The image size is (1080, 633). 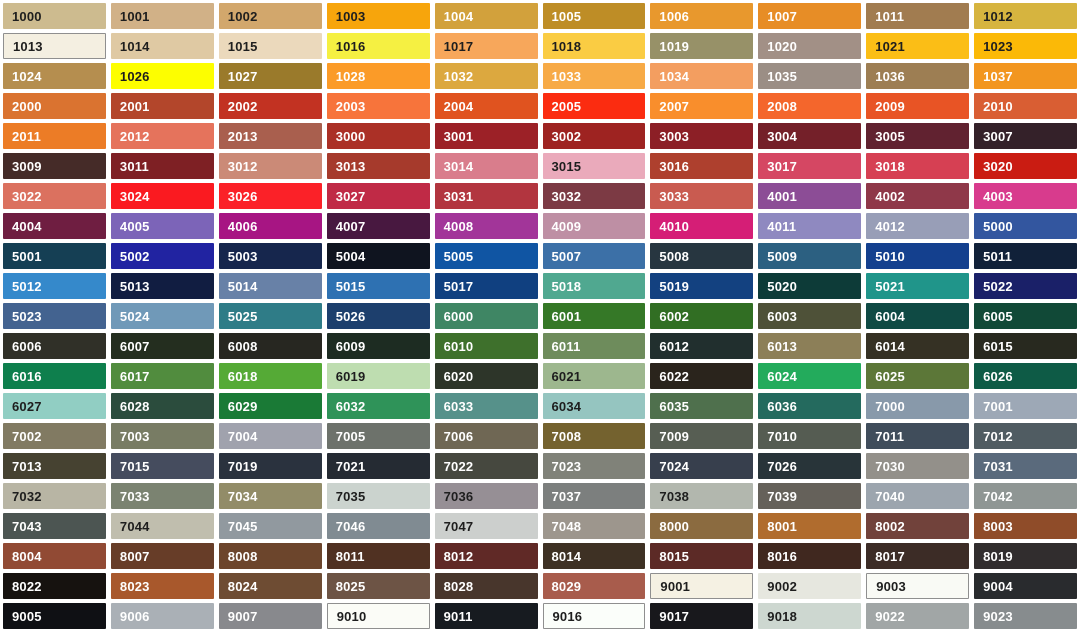 What do you see at coordinates (54, 196) in the screenshot?
I see `color-swatch-3022: 3022` at bounding box center [54, 196].